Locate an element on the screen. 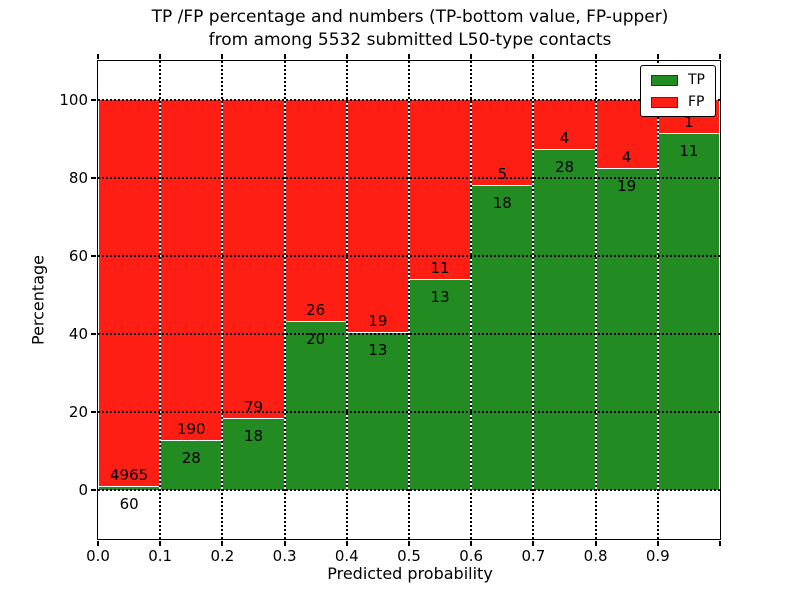 This screenshot has height=600, width=800. x-tick-label: 0.8 is located at coordinates (595, 556).